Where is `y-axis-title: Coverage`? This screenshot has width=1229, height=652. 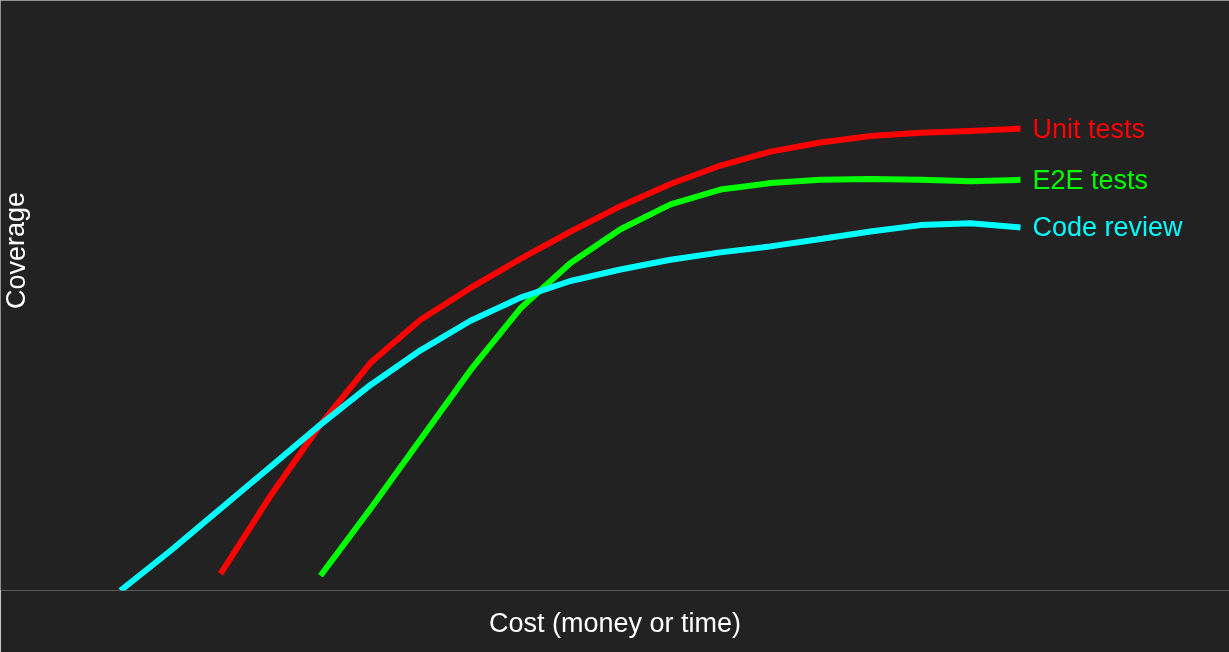
y-axis-title: Coverage is located at coordinates (15, 250).